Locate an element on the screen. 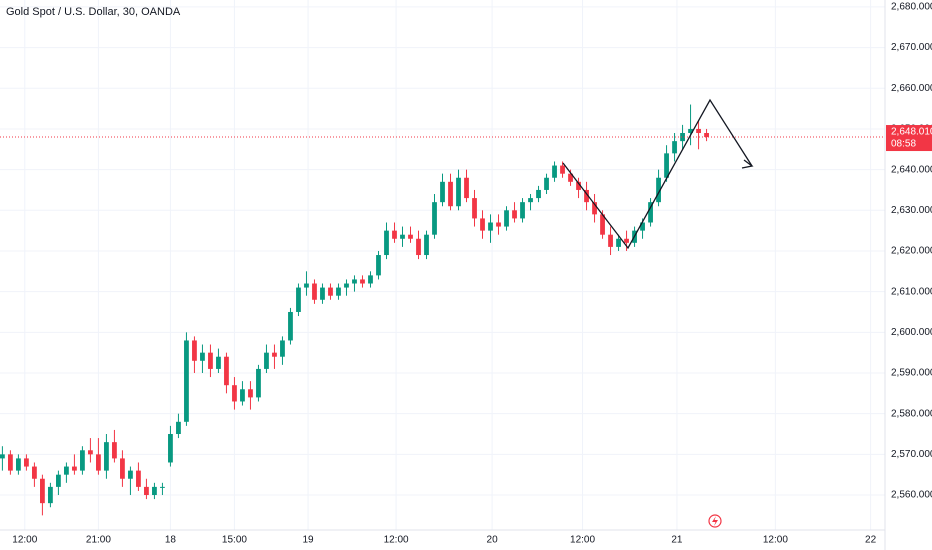 The width and height of the screenshot is (932, 550). arrow-head is located at coordinates (747, 164).